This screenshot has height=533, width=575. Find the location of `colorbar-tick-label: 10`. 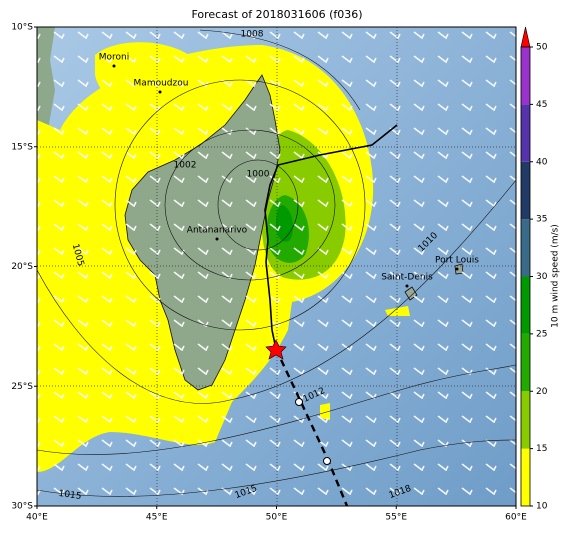

colorbar-tick-label: 10 is located at coordinates (542, 507).